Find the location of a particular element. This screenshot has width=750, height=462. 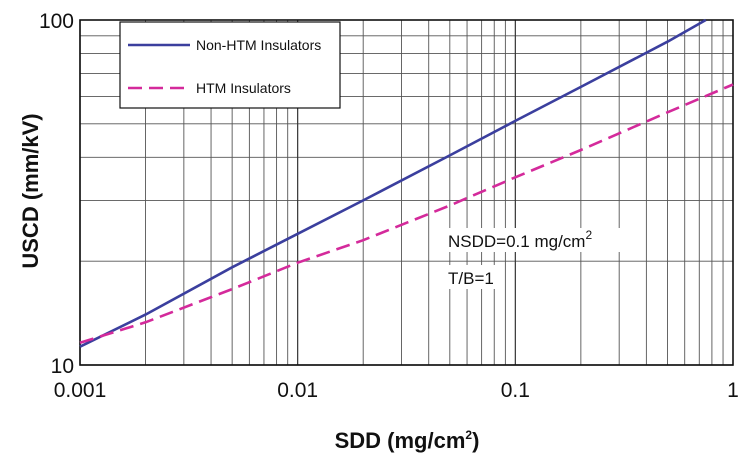

x-tick-label: 0.001 is located at coordinates (80, 390).